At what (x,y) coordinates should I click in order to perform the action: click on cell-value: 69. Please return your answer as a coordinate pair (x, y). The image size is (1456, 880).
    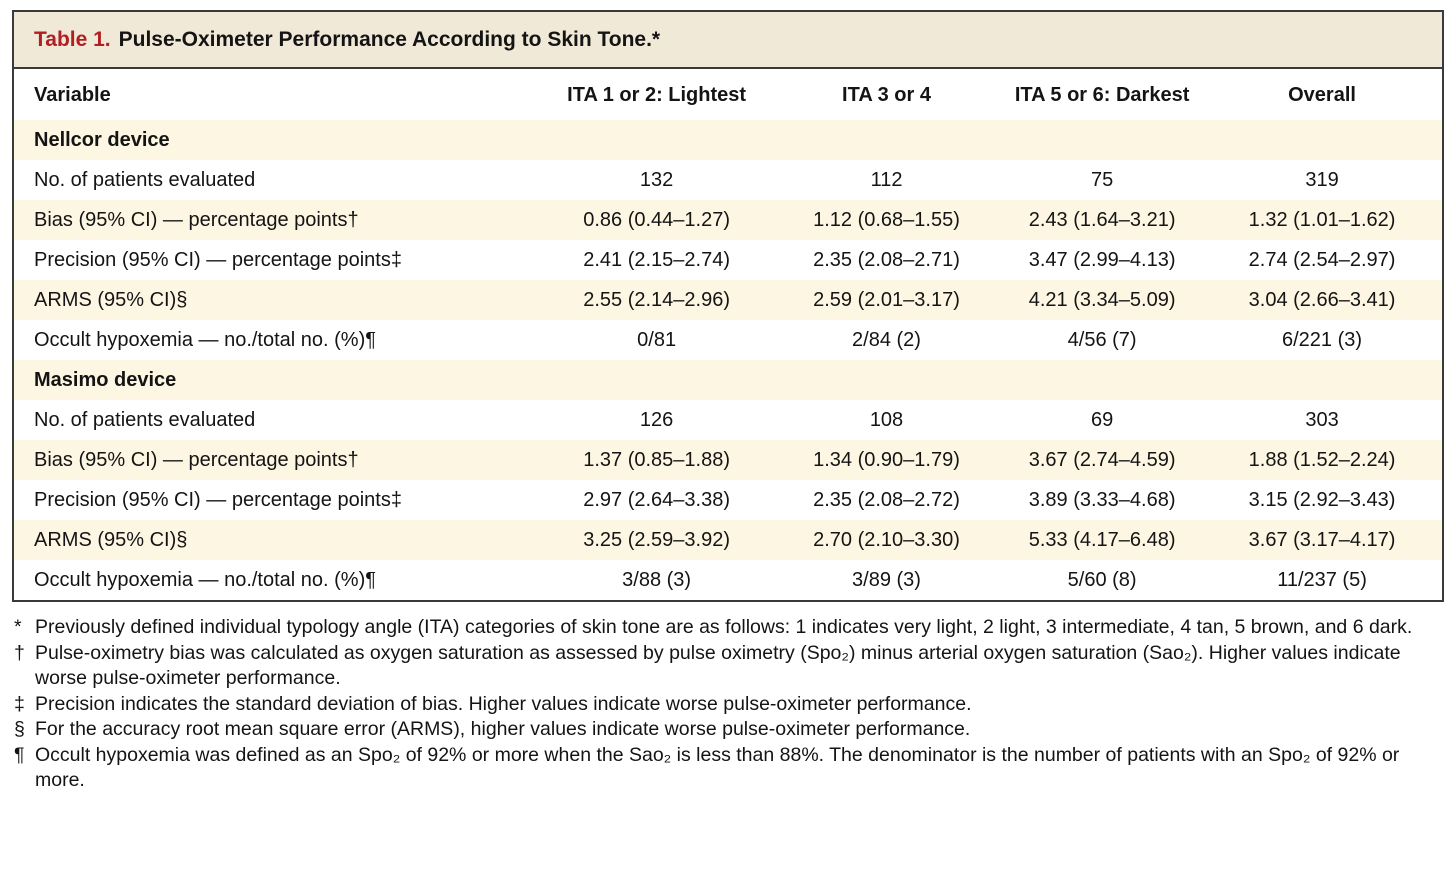
    Looking at the image, I should click on (1102, 420).